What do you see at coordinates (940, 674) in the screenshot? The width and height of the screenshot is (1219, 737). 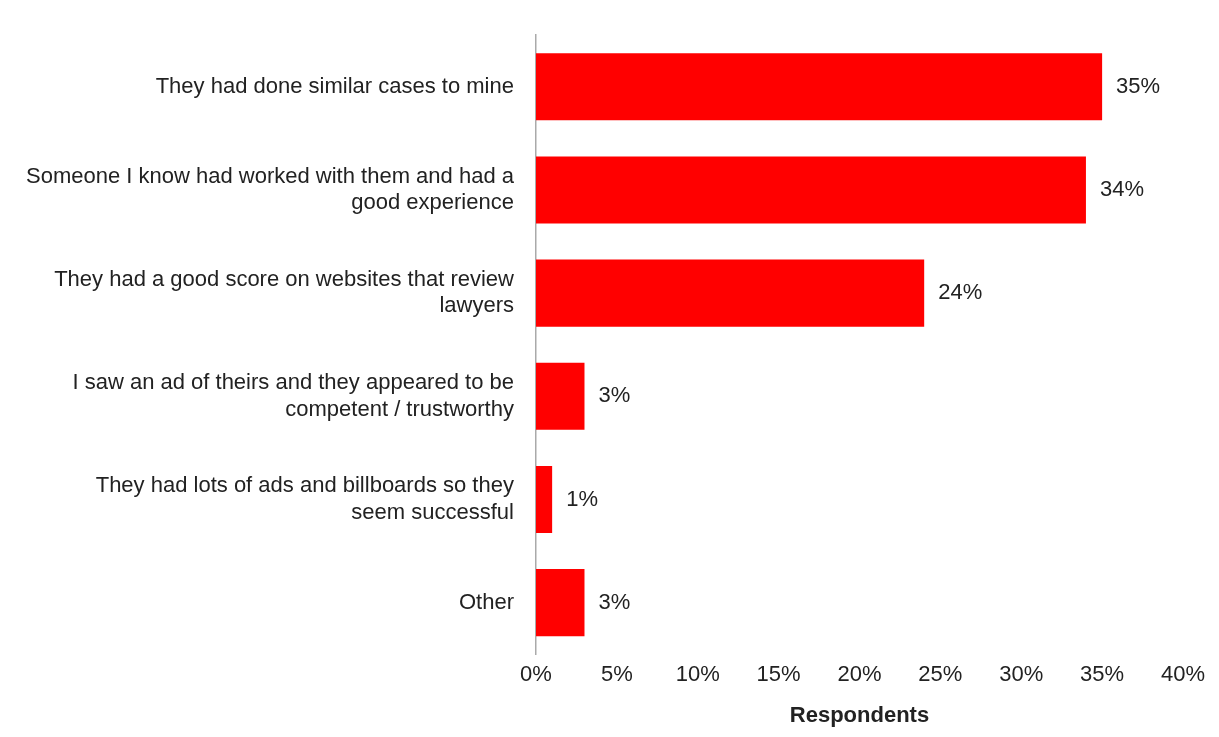 I see `x-tick-label: 25%` at bounding box center [940, 674].